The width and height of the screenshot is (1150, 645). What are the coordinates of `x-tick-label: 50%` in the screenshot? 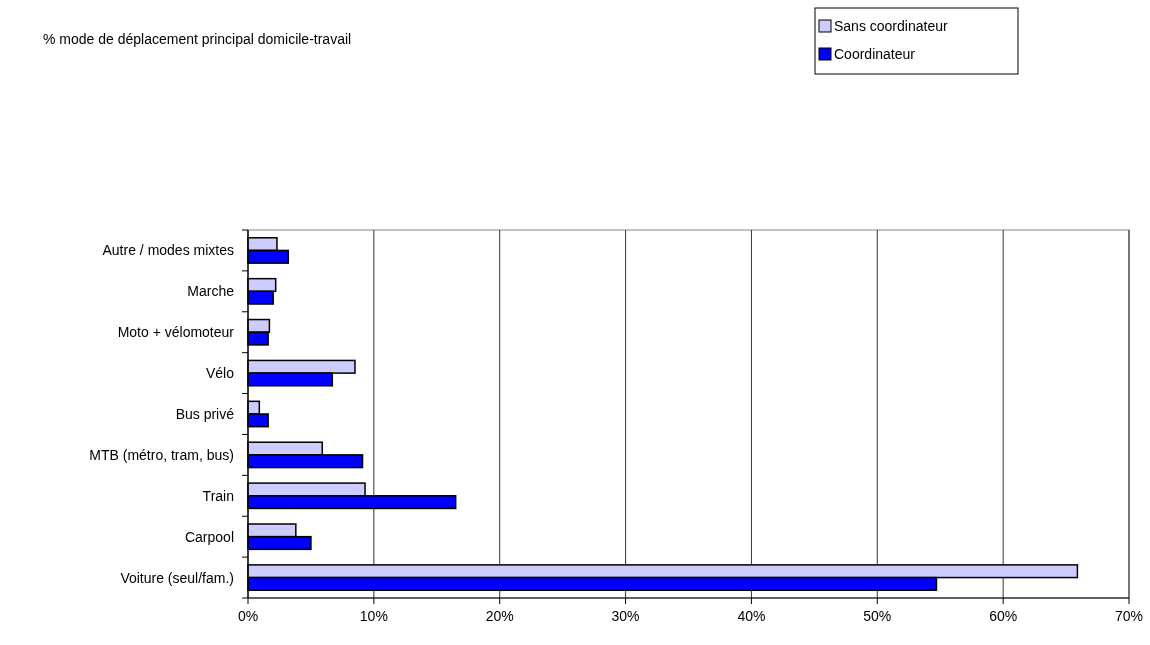 It's located at (877, 616).